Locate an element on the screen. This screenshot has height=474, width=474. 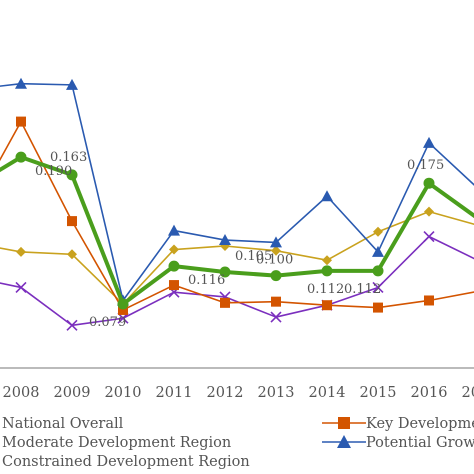
legend-label: National Overall is located at coordinates (63, 424).